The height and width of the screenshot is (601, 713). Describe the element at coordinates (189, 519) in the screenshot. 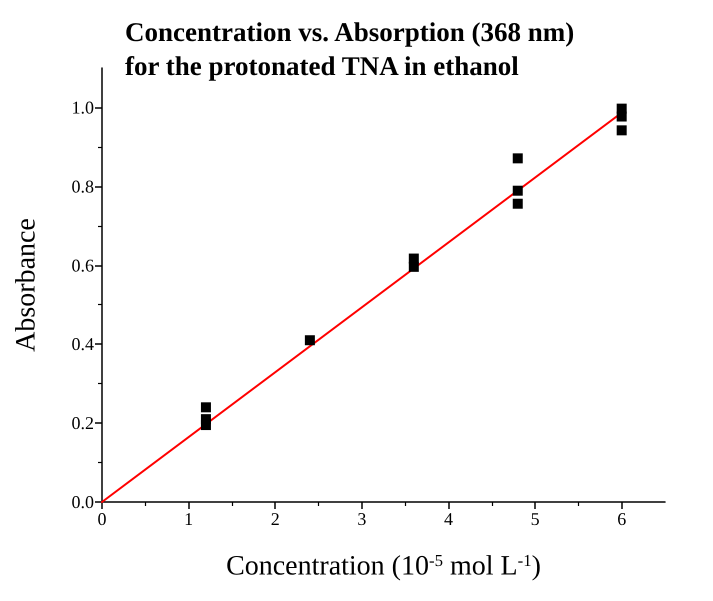

I see `x-tick-label: 1` at that location.